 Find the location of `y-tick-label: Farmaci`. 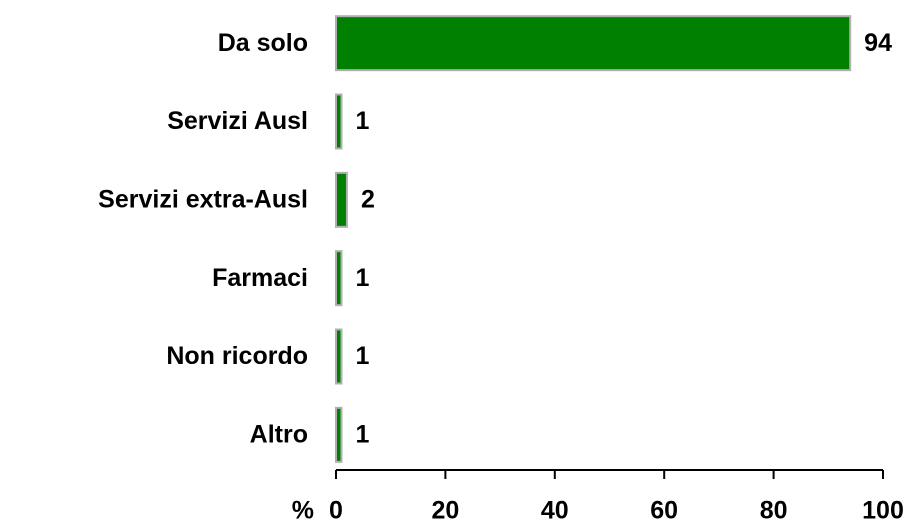

y-tick-label: Farmaci is located at coordinates (260, 278).